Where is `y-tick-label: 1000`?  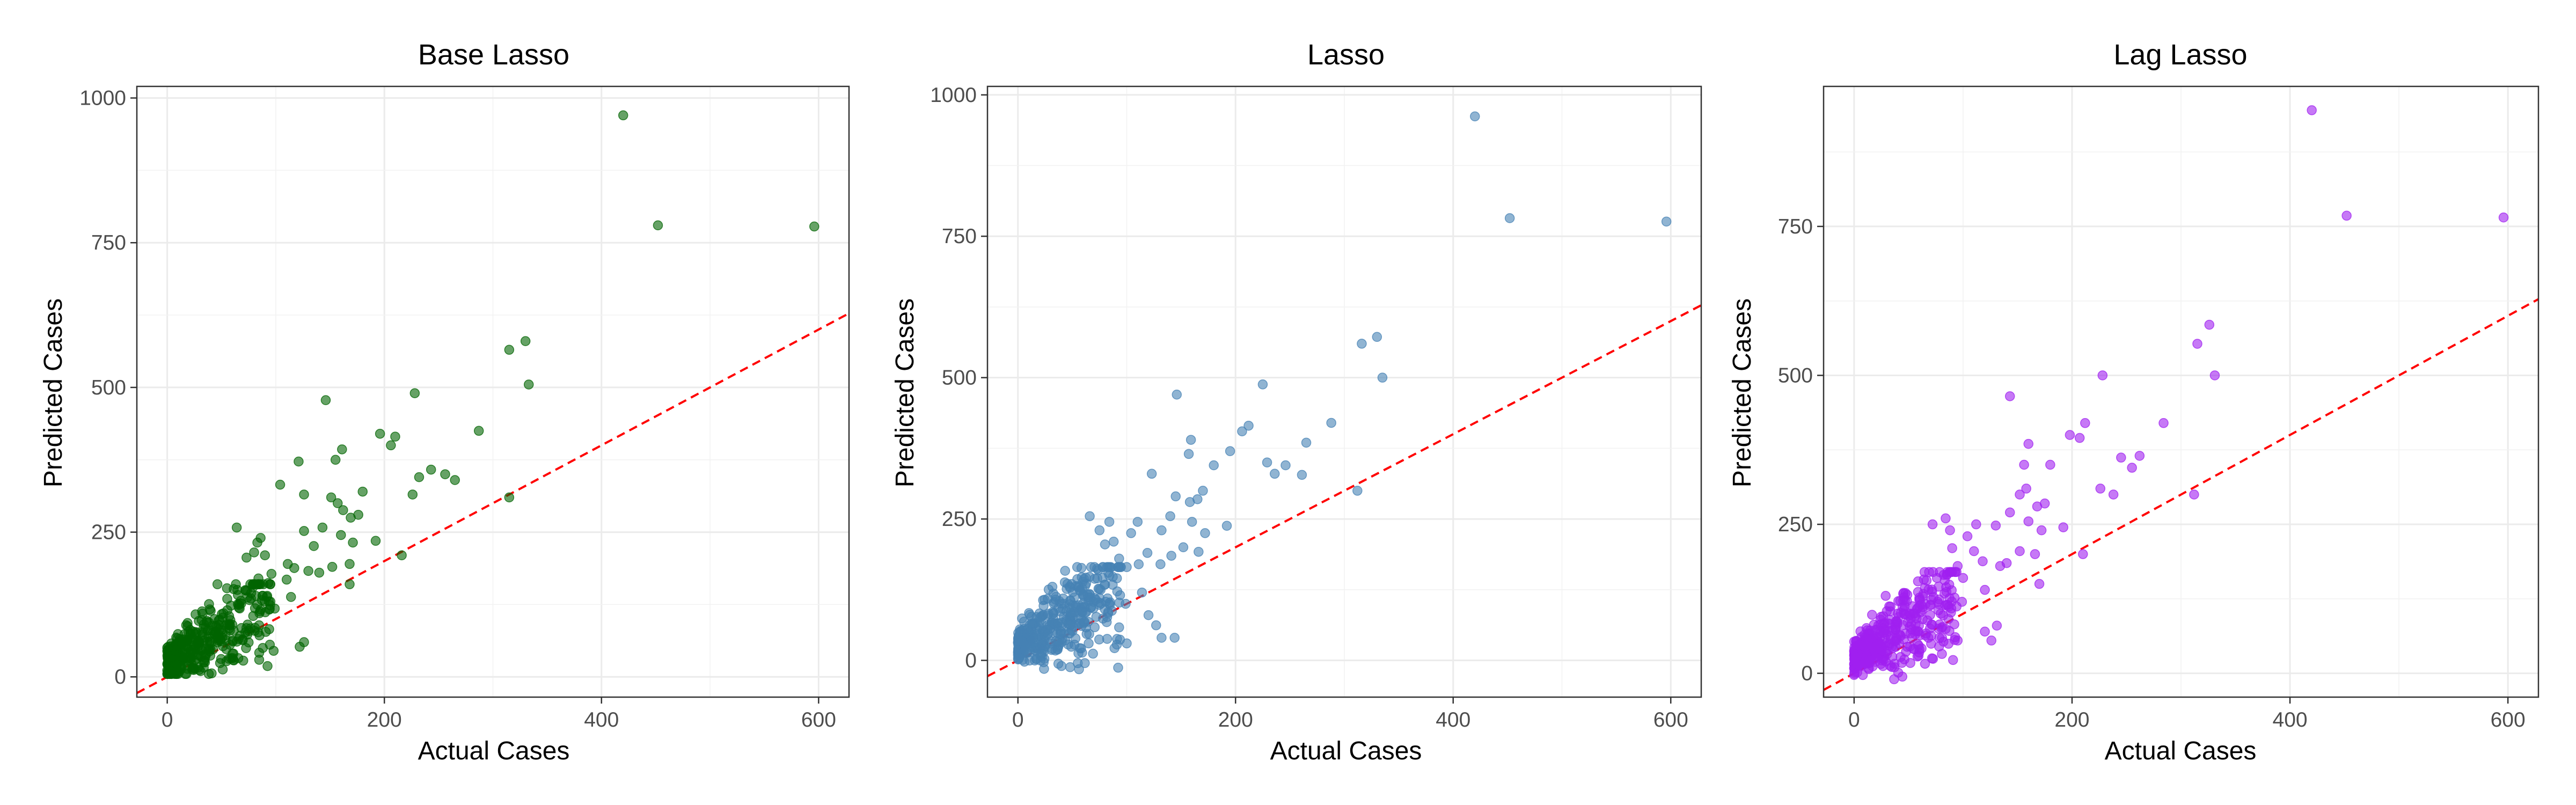
y-tick-label: 1000 is located at coordinates (102, 98).